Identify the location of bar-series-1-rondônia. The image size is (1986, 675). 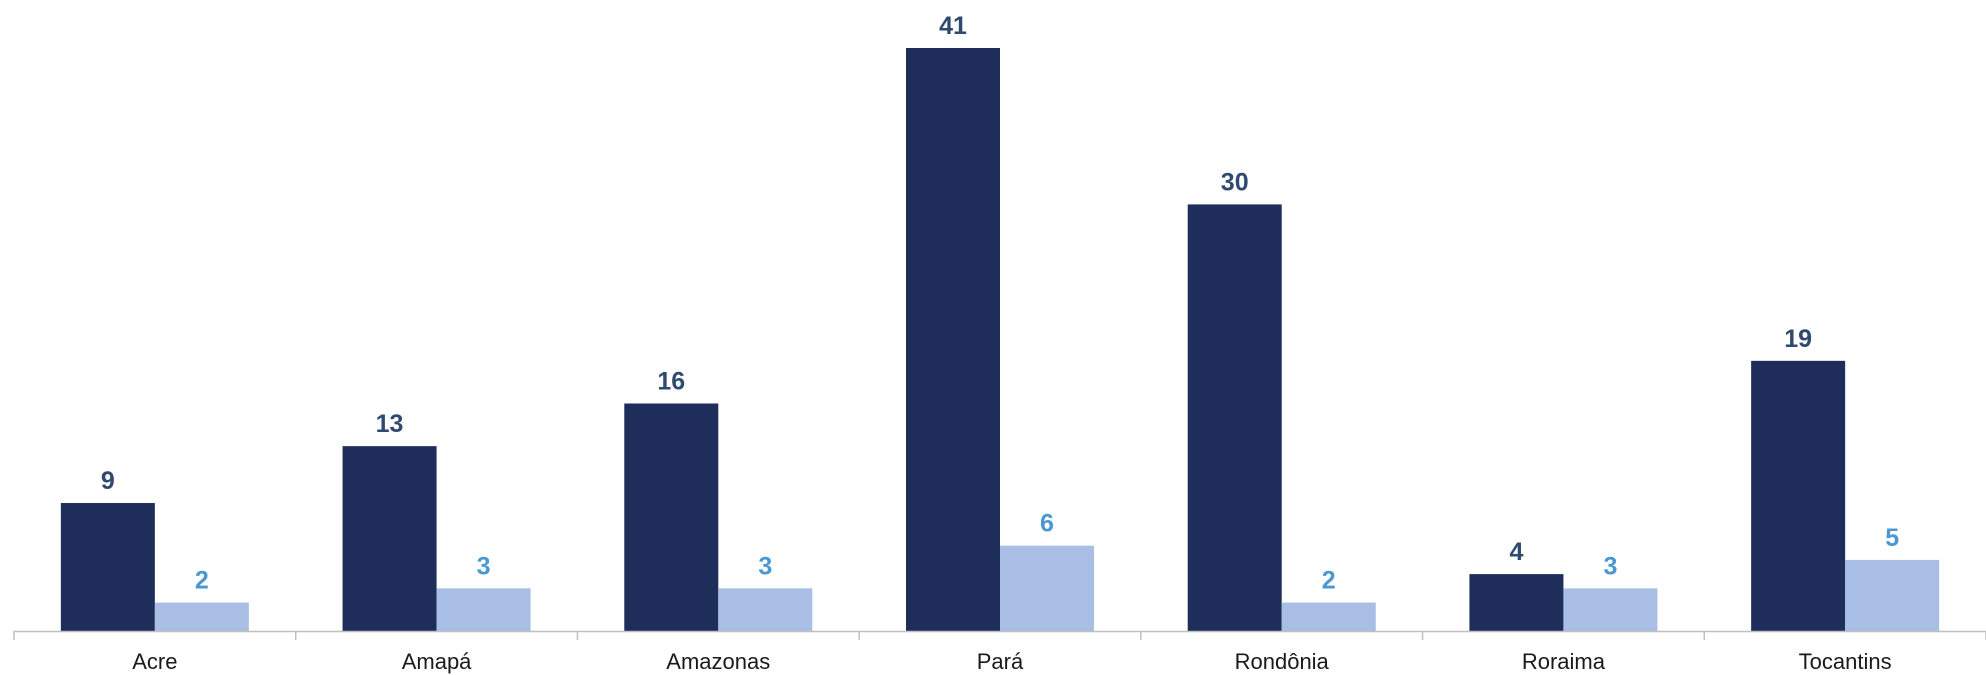
(1234, 418).